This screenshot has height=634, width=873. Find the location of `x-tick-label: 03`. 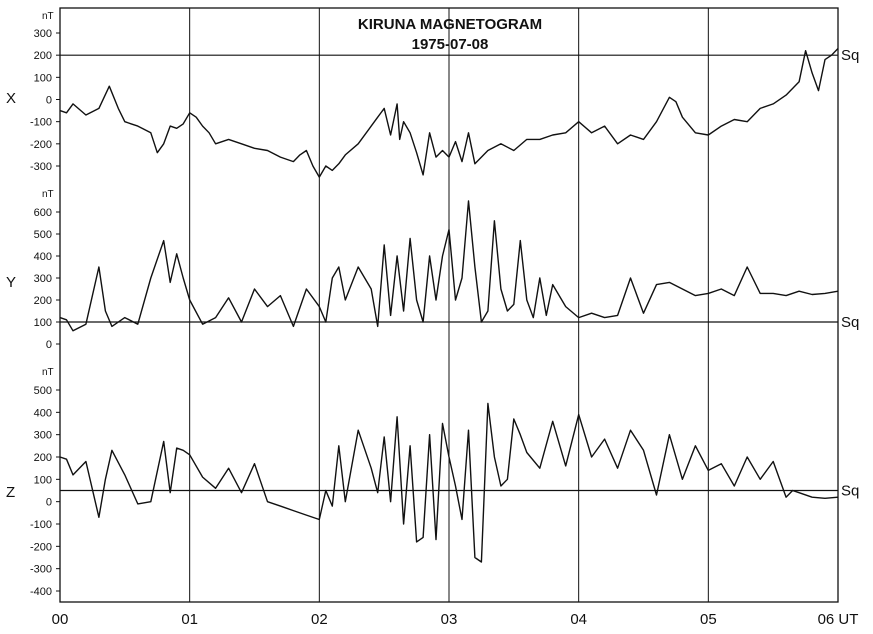

x-tick-label: 03 is located at coordinates (449, 619).